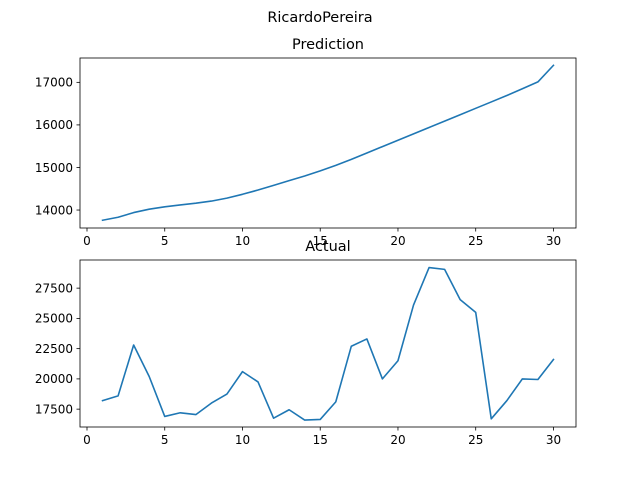 The height and width of the screenshot is (480, 640). I want to click on actual-x-tick-label: 5, so click(165, 440).